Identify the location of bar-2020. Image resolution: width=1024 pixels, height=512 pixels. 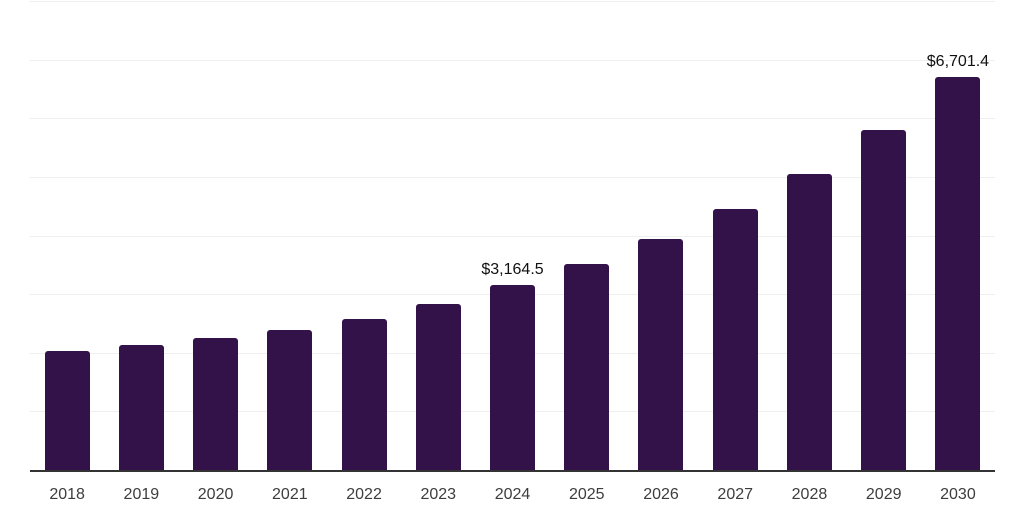
(216, 404).